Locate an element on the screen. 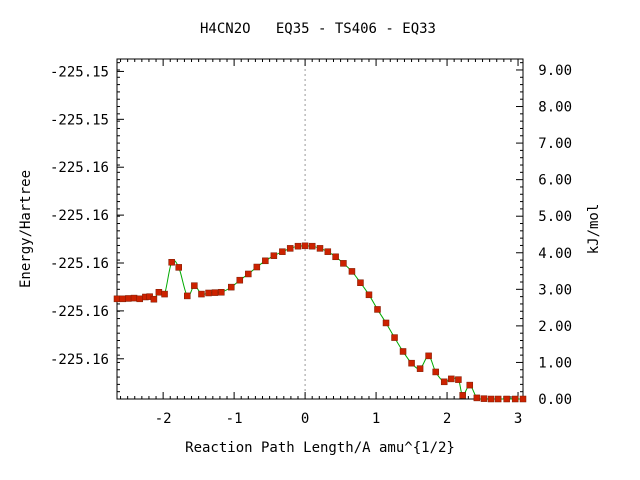 The image size is (640, 480). y-right-tick-label: 6.00 is located at coordinates (555, 181).